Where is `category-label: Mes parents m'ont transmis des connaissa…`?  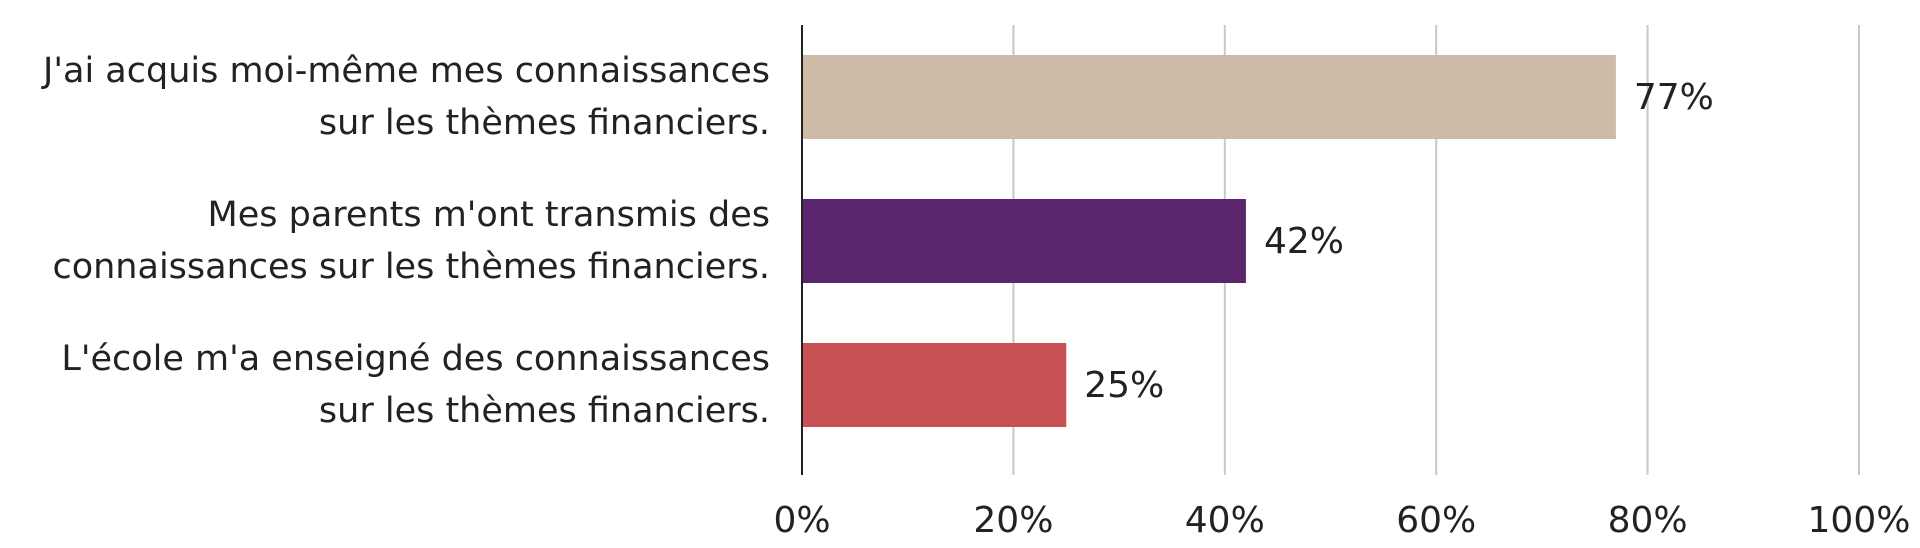
category-label: Mes parents m'ont transmis des connaissa… is located at coordinates (411, 241).